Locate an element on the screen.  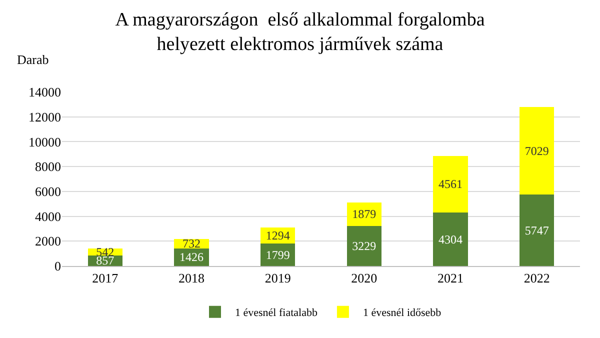
data-label: 7029 is located at coordinates (536, 151).